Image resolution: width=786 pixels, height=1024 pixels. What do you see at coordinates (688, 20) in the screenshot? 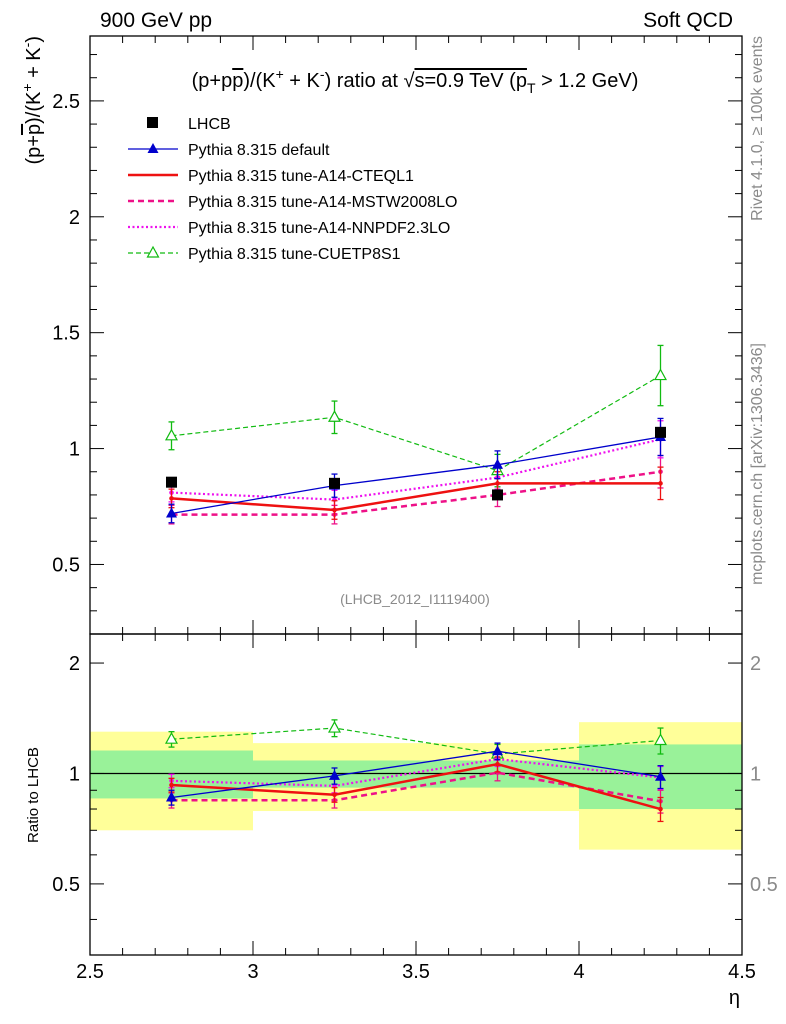
I see `header-right: Soft QCD` at bounding box center [688, 20].